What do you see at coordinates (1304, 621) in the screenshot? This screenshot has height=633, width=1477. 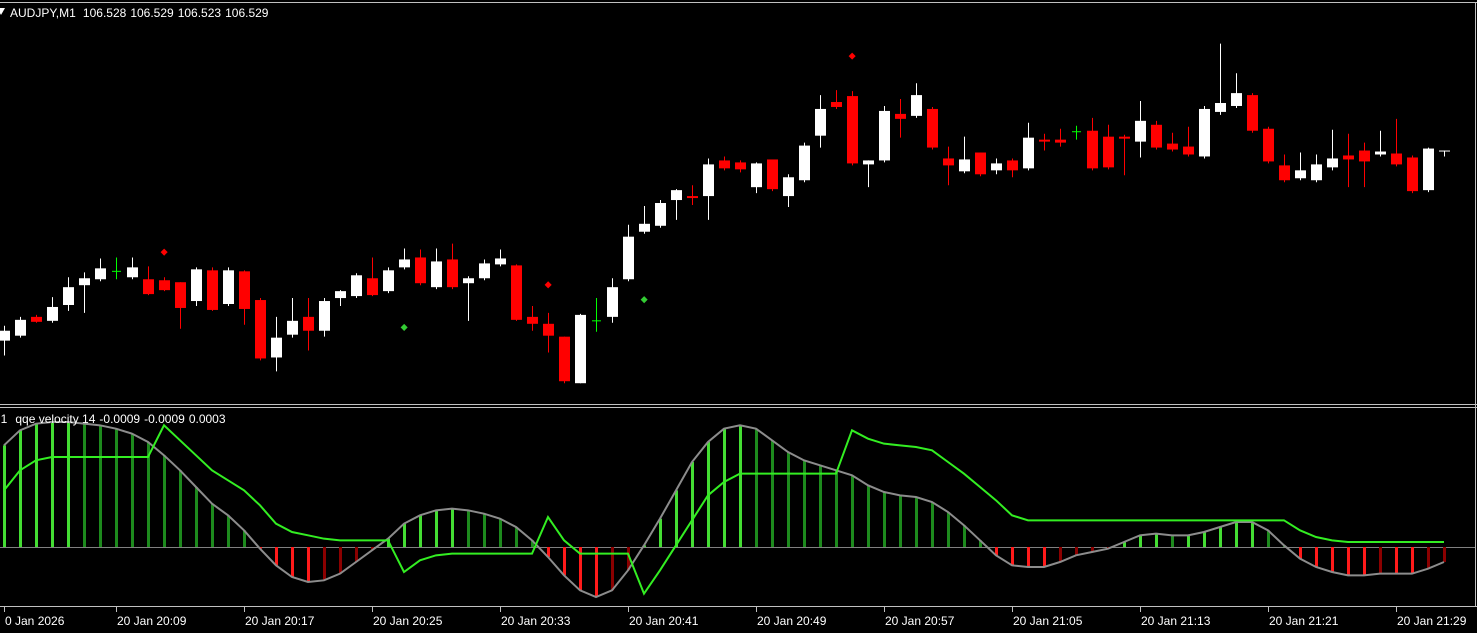 I see `x-tick-label: 20 Jan 21:21` at bounding box center [1304, 621].